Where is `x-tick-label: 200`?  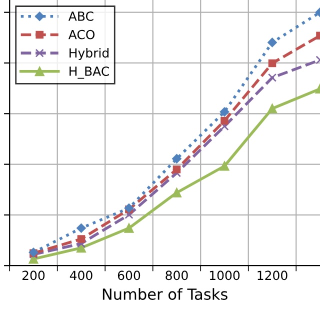
x-tick-label: 200 is located at coordinates (33, 275).